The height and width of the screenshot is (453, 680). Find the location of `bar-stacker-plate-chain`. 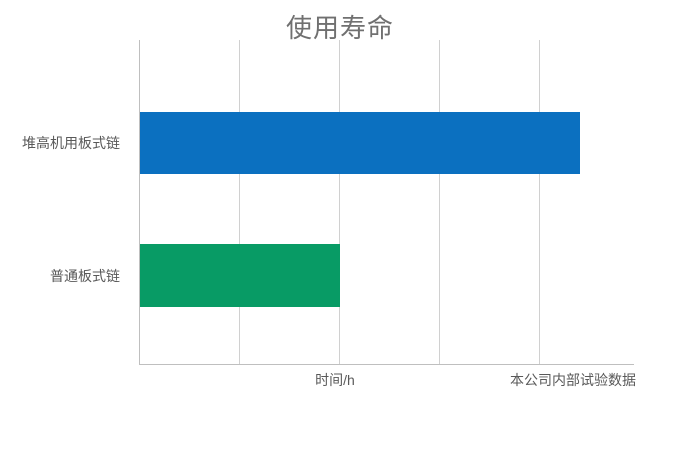

bar-stacker-plate-chain is located at coordinates (360, 143).